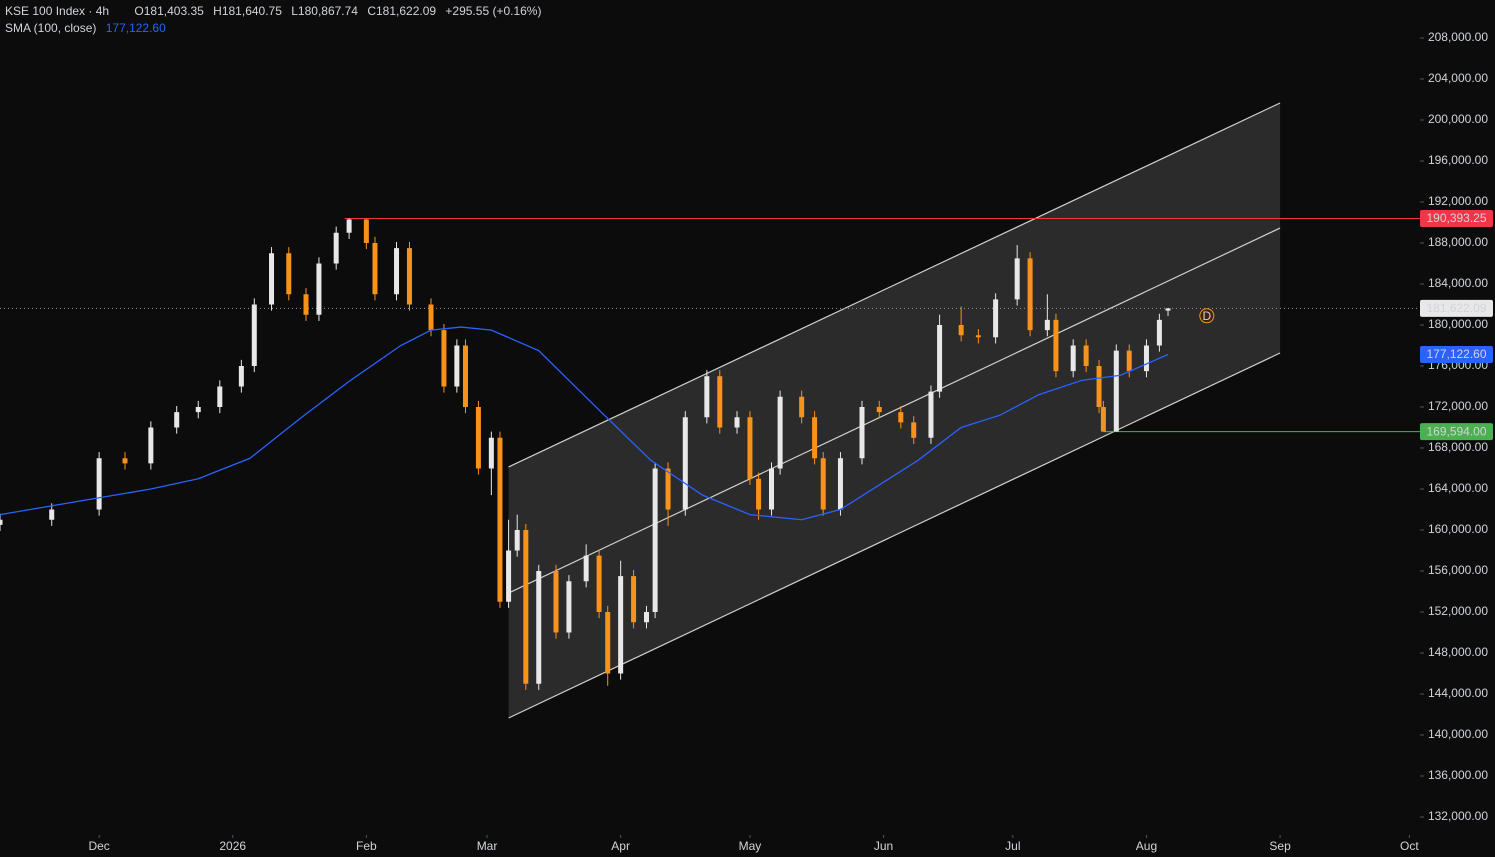 The width and height of the screenshot is (1495, 857). Describe the element at coordinates (1280, 846) in the screenshot. I see `x-tick-label: Sep` at that location.